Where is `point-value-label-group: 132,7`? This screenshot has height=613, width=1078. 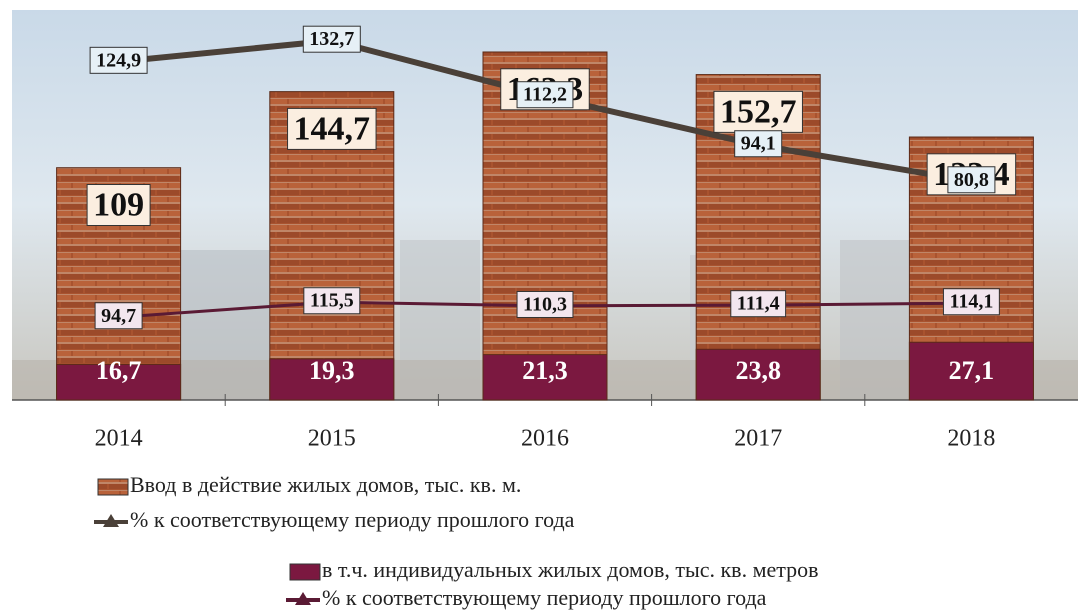
point-value-label-group: 132,7 is located at coordinates (331, 39).